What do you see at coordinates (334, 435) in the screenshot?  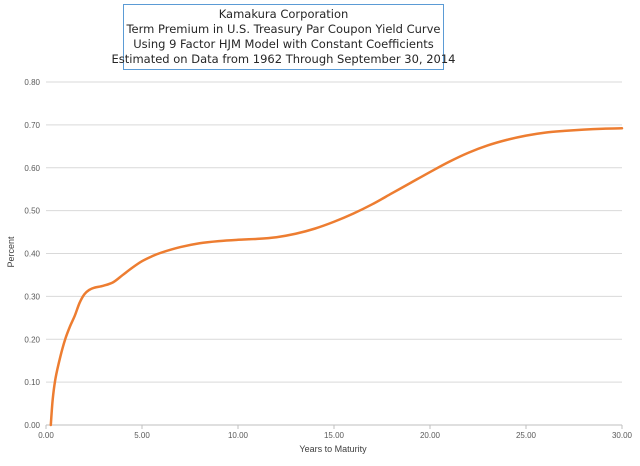 I see `x-tick-label: 15.00` at bounding box center [334, 435].